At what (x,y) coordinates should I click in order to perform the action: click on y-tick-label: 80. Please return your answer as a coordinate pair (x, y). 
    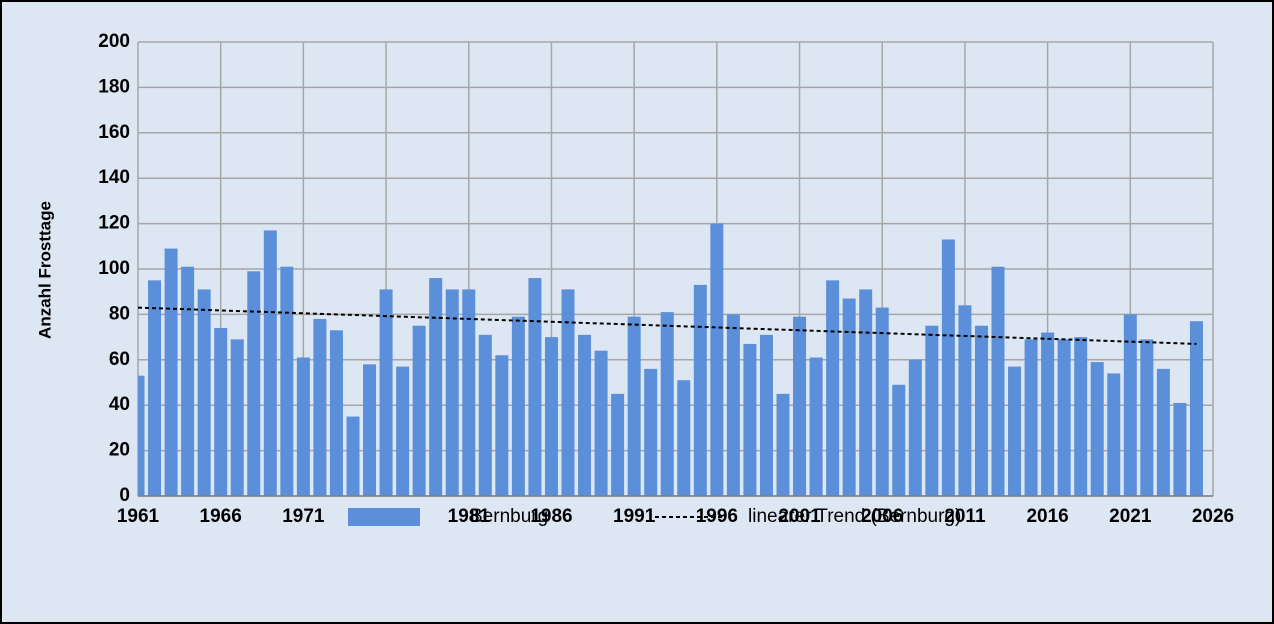
    Looking at the image, I should click on (119, 313).